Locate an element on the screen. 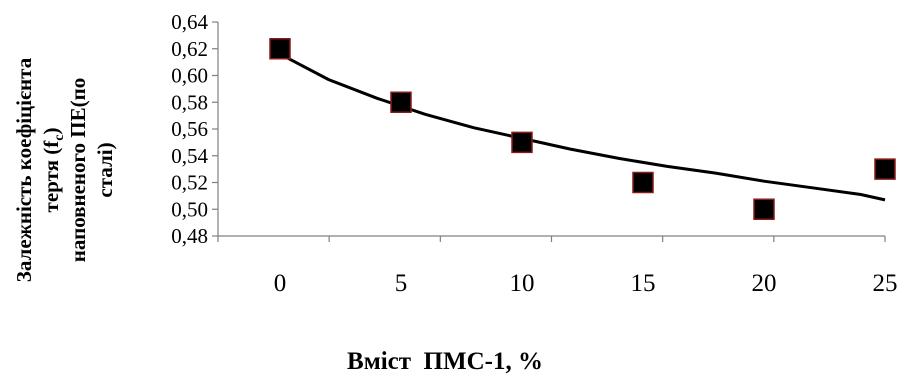 The height and width of the screenshot is (383, 904). y-tick-label: 0,62 is located at coordinates (189, 49).